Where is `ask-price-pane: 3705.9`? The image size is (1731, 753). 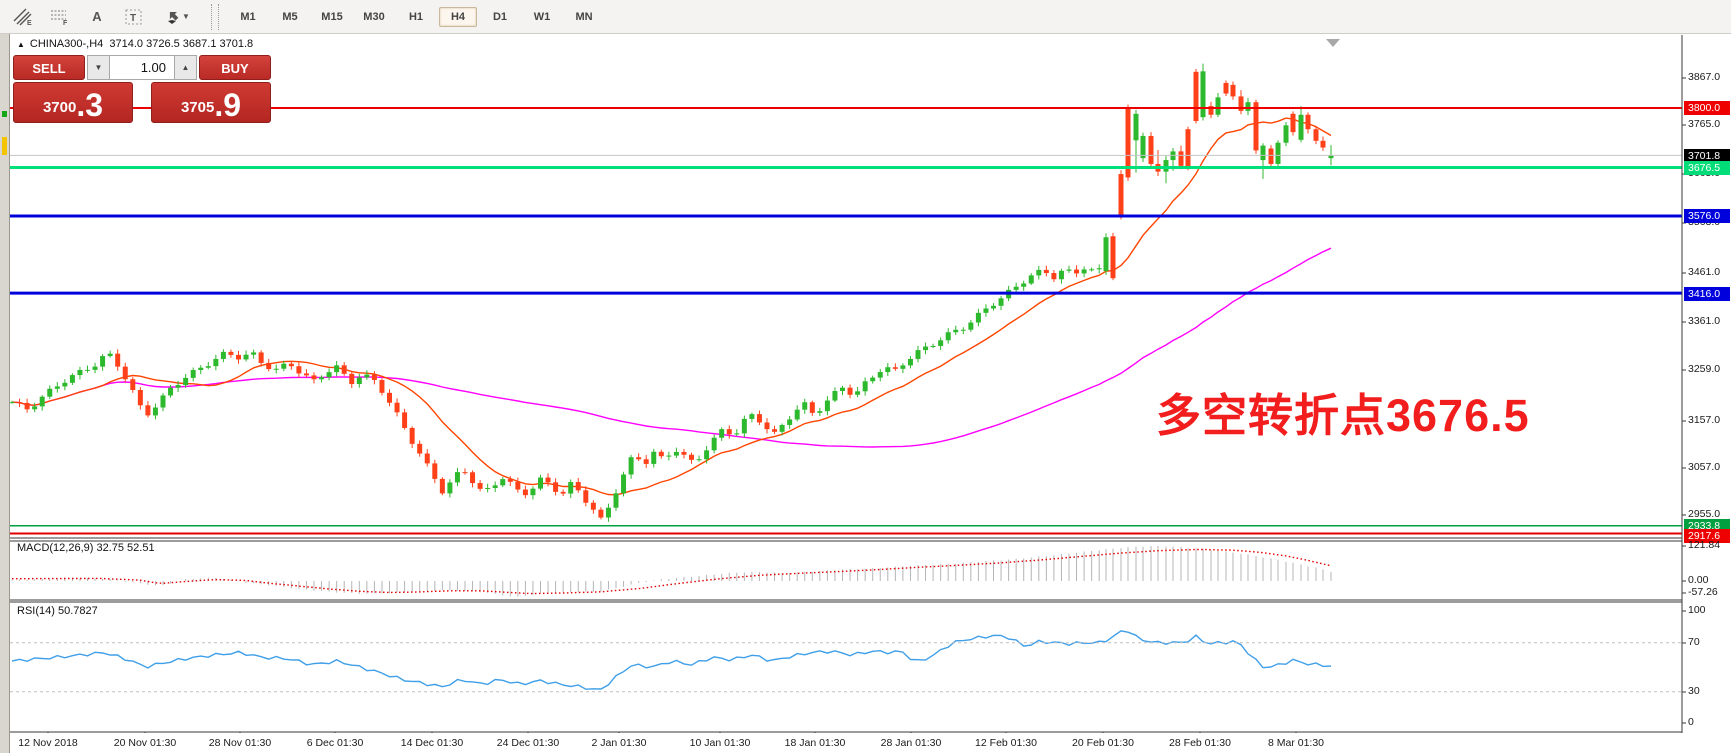 ask-price-pane: 3705.9 is located at coordinates (211, 102).